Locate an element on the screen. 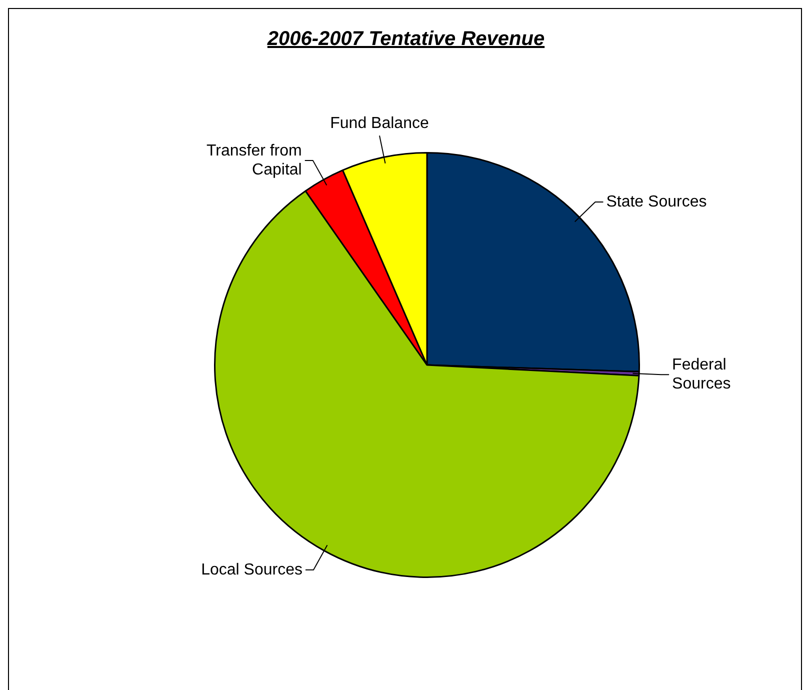 This screenshot has height=690, width=812. slice-label: State Sources is located at coordinates (656, 201).